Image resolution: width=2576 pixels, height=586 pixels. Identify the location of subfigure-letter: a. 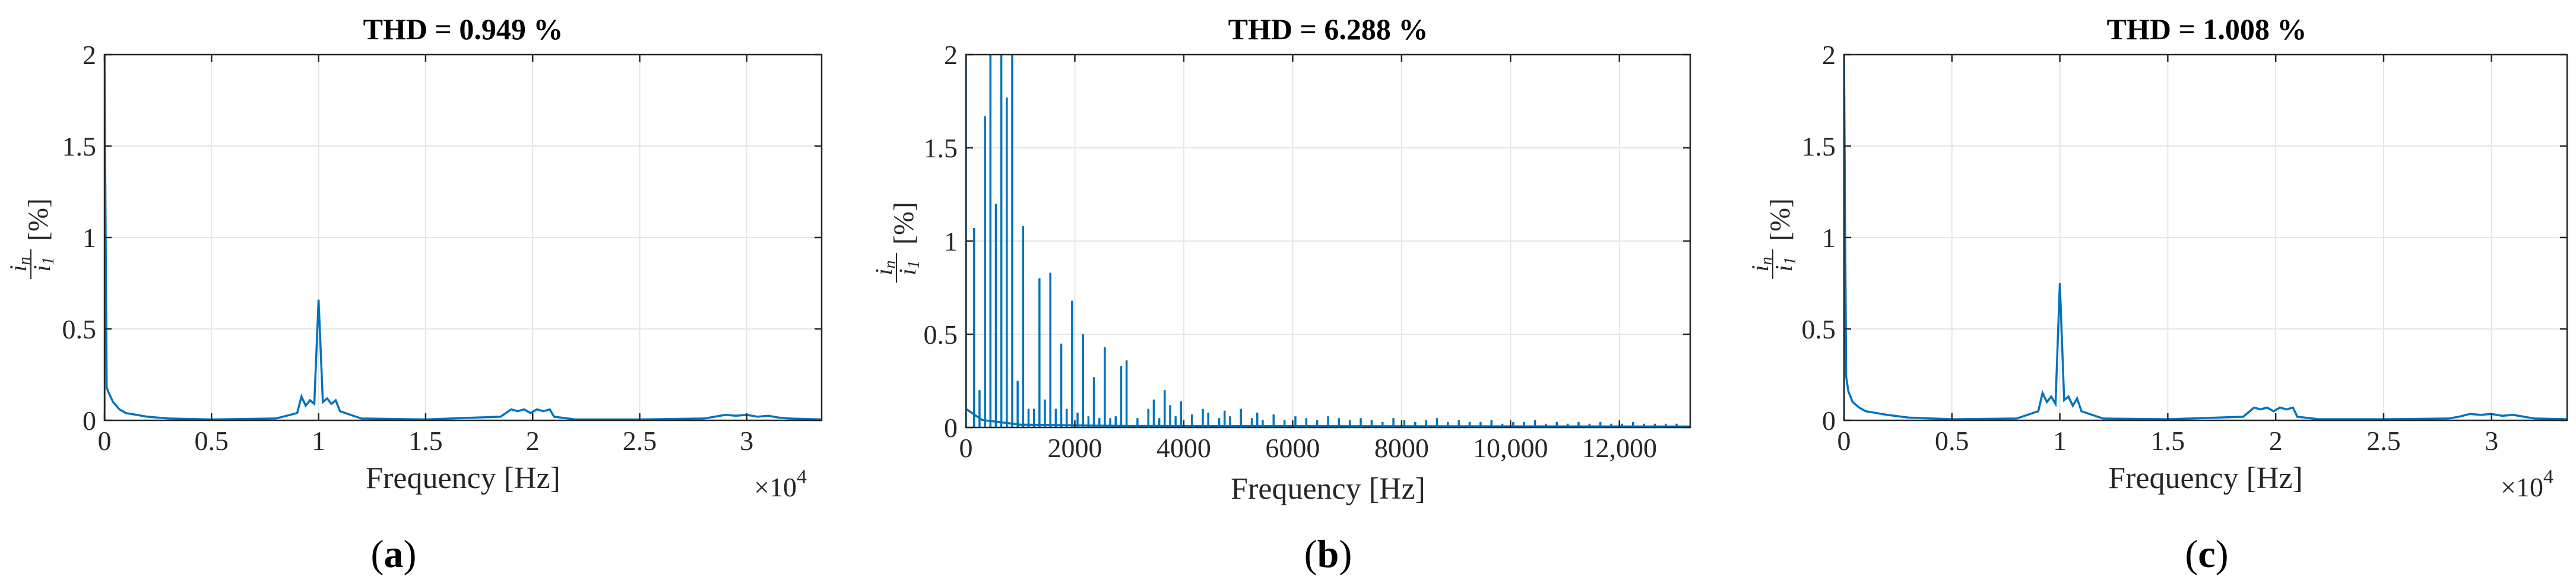
(394, 554).